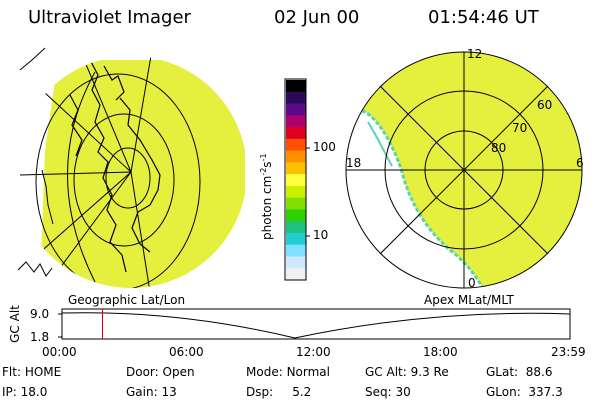 The height and width of the screenshot is (400, 600). I want to click on info-dsp: Dsp: 5.2, so click(279, 392).